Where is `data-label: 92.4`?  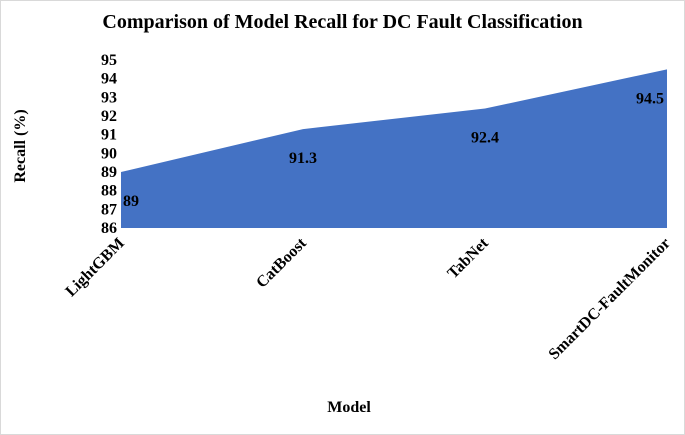
data-label: 92.4 is located at coordinates (485, 138).